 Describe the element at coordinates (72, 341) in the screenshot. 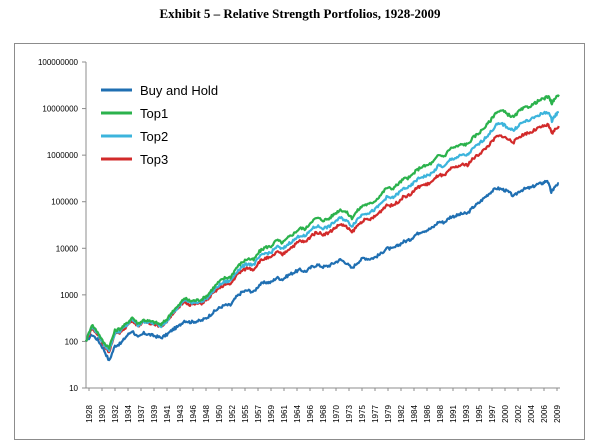

I see `y-tick-label: 100` at that location.